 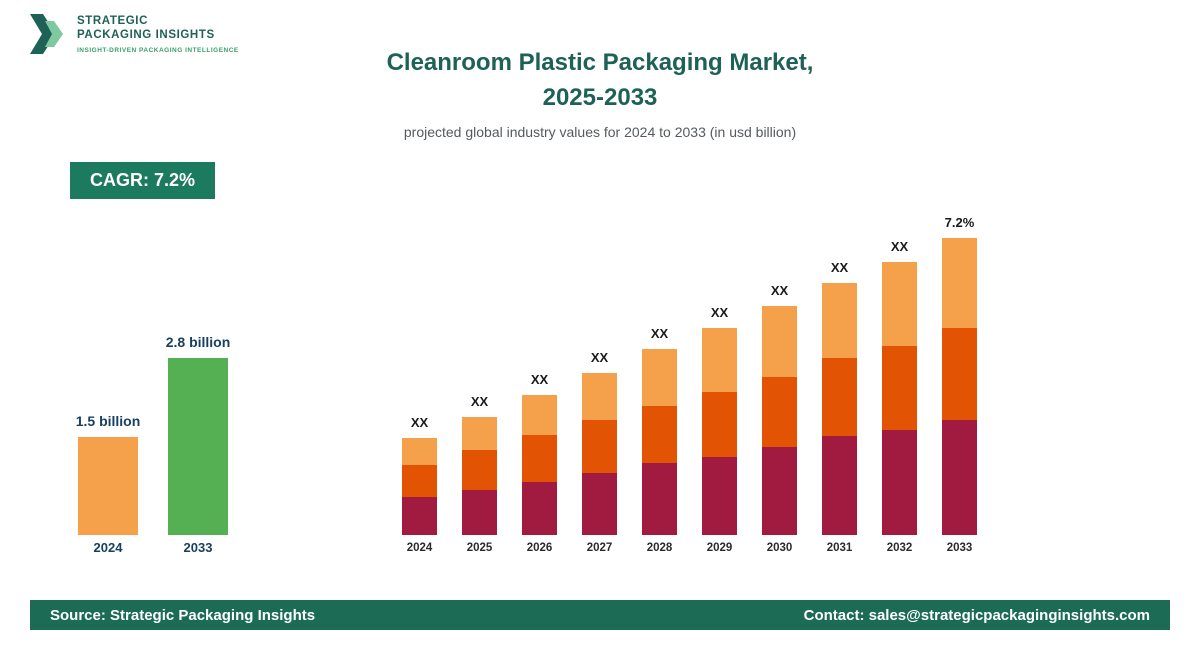 I want to click on bar-year-label: 2025, so click(x=479, y=548).